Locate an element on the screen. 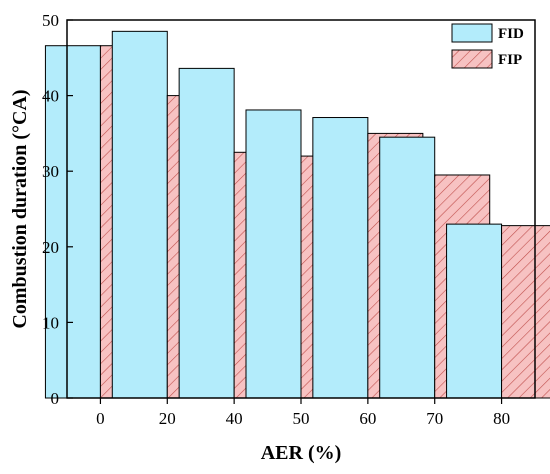 This screenshot has width=550, height=474. legend-label-fip: FIP is located at coordinates (510, 60).